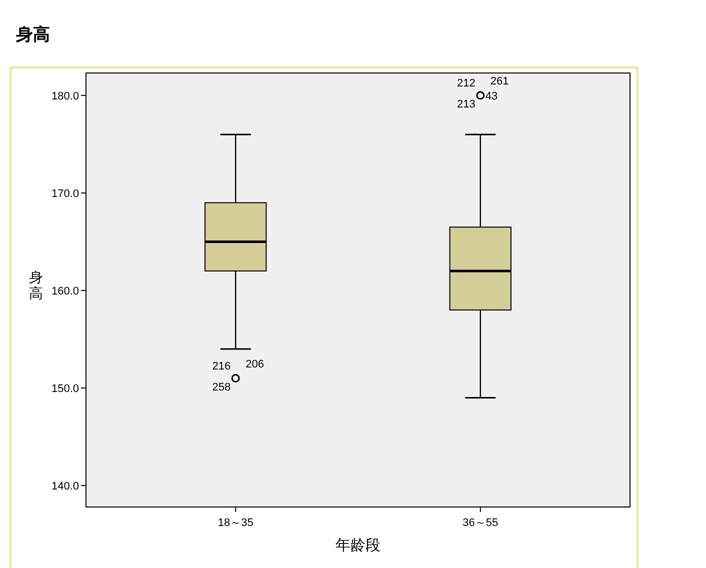 Image resolution: width=706 pixels, height=568 pixels. Describe the element at coordinates (32, 34) in the screenshot. I see `chart-title: 身高` at that location.